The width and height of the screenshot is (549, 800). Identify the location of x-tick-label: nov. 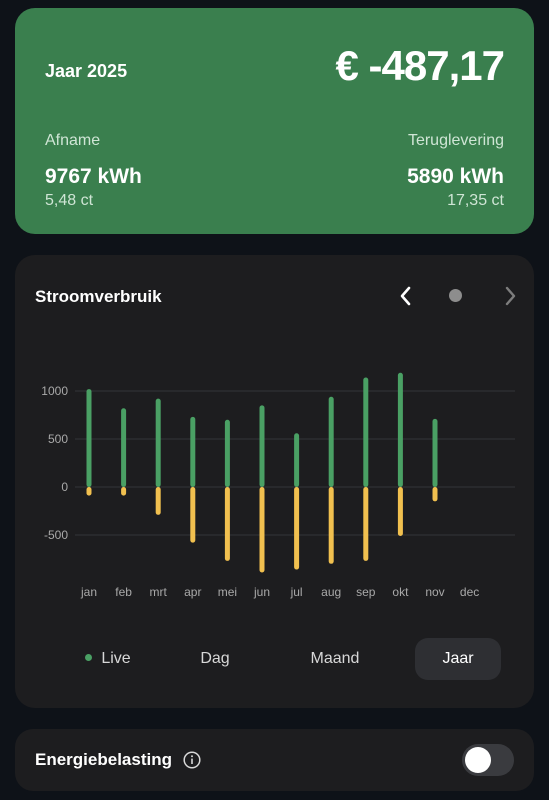
(434, 592).